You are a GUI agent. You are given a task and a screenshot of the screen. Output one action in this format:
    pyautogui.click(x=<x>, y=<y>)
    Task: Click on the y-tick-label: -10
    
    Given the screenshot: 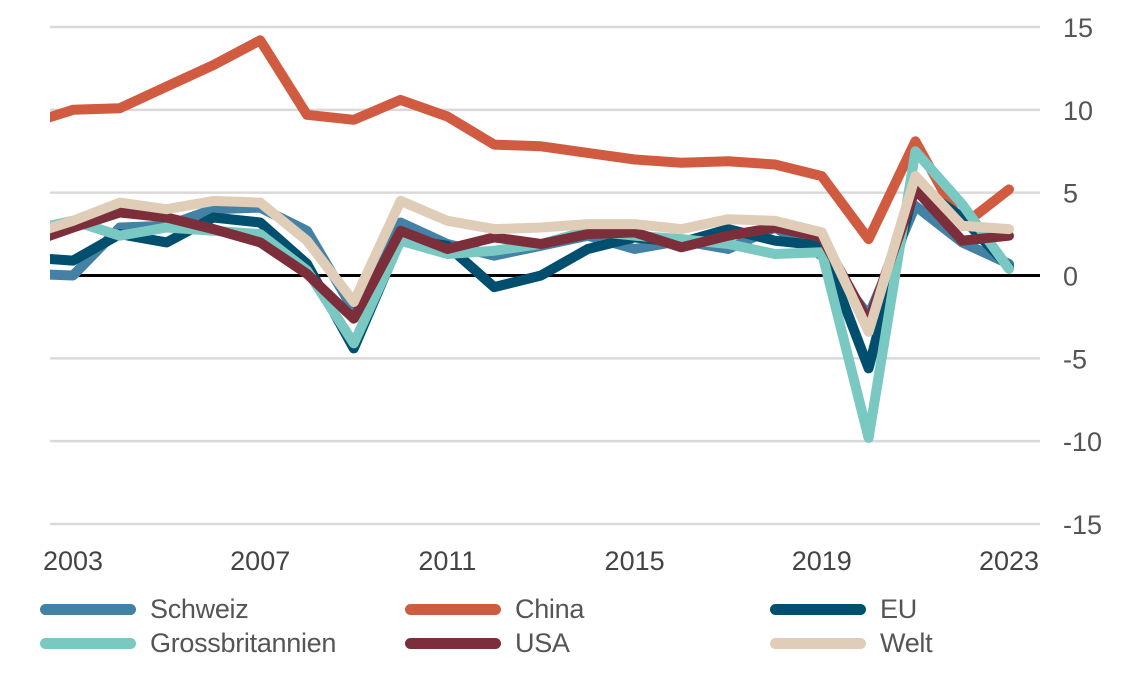 What is the action you would take?
    pyautogui.click(x=1082, y=442)
    